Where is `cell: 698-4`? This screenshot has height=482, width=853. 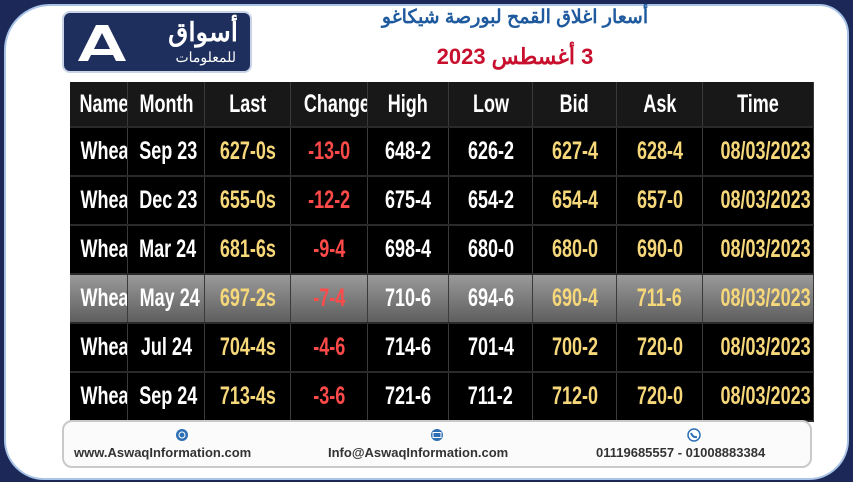
cell: 698-4 is located at coordinates (408, 250).